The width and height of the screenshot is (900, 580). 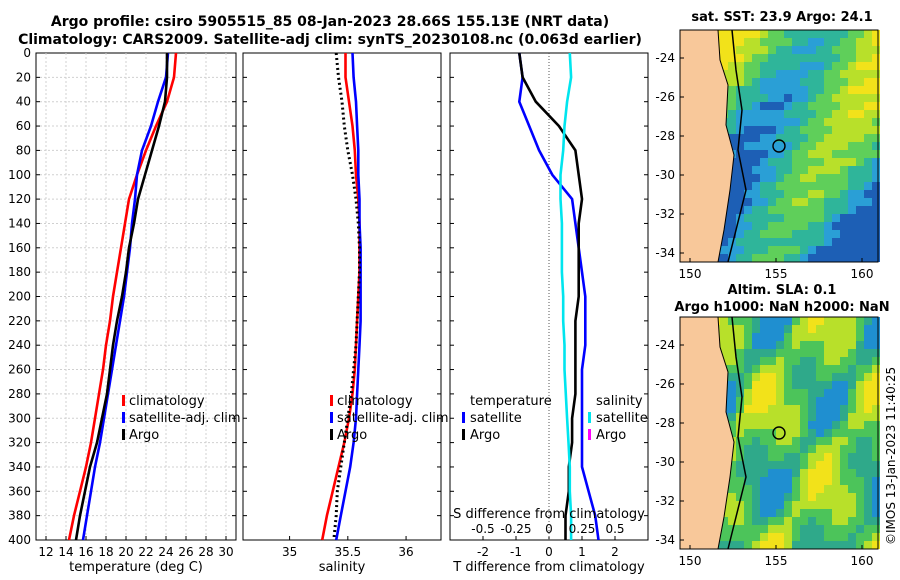 I want to click on legend-label: satellite-adj. clim, so click(x=185, y=418).